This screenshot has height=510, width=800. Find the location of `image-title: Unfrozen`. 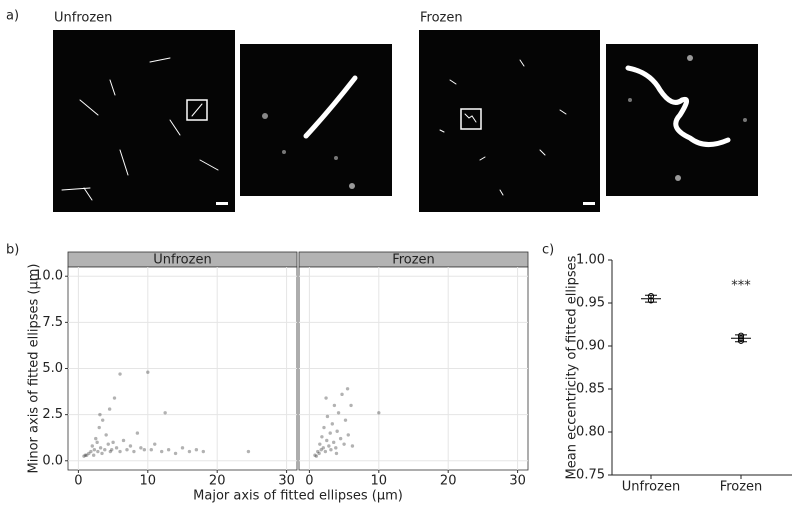

image-title: Unfrozen is located at coordinates (83, 18).